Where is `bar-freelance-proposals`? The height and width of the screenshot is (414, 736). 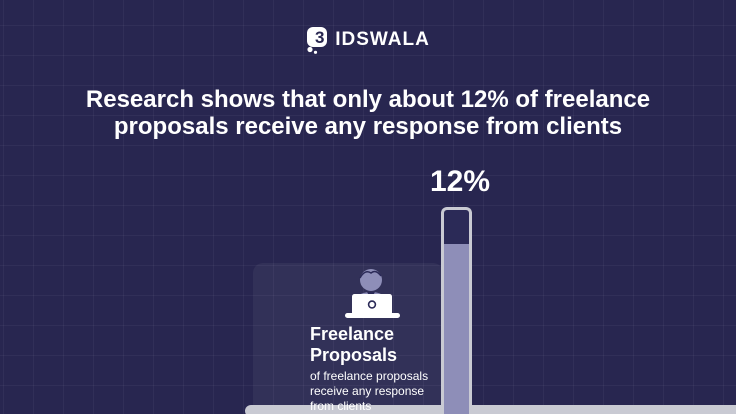
bar-freelance-proposals is located at coordinates (456, 310).